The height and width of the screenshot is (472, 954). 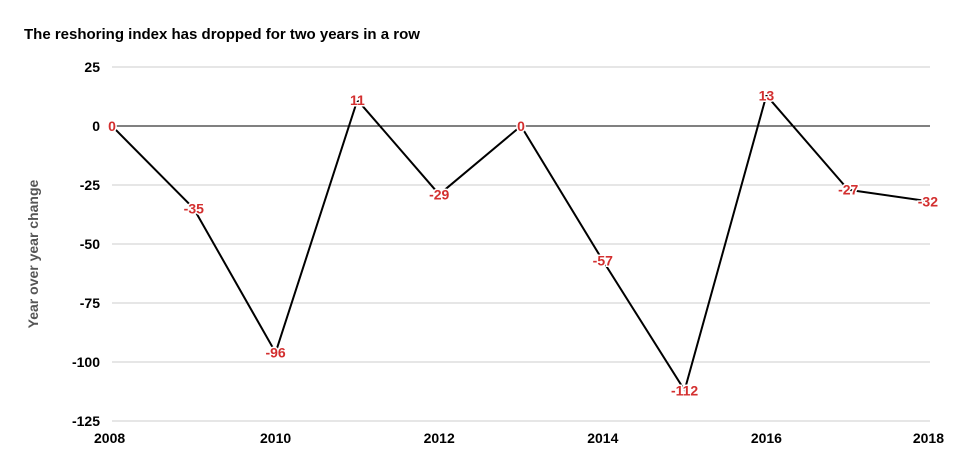 I want to click on data-label: -112, so click(x=684, y=390).